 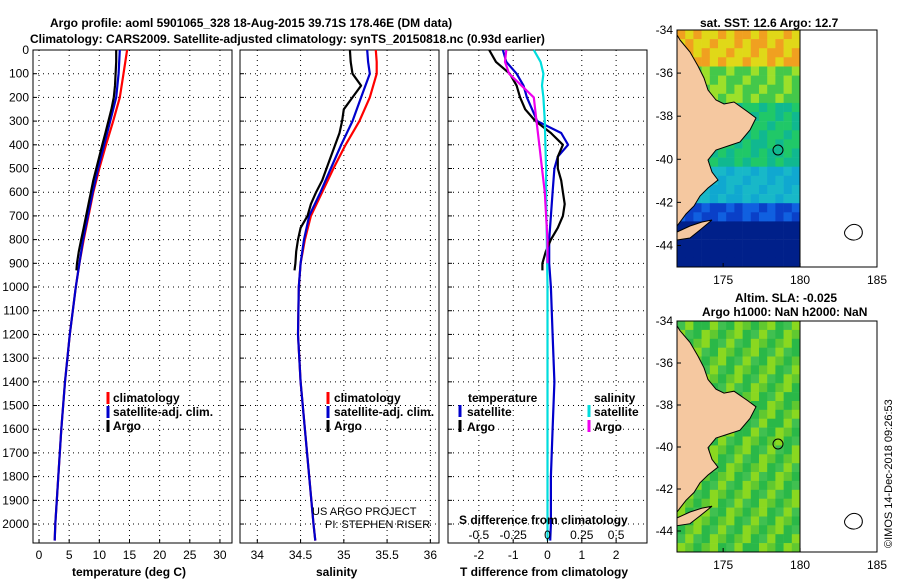 What do you see at coordinates (608, 427) in the screenshot?
I see `legend-s-argo: Argo` at bounding box center [608, 427].